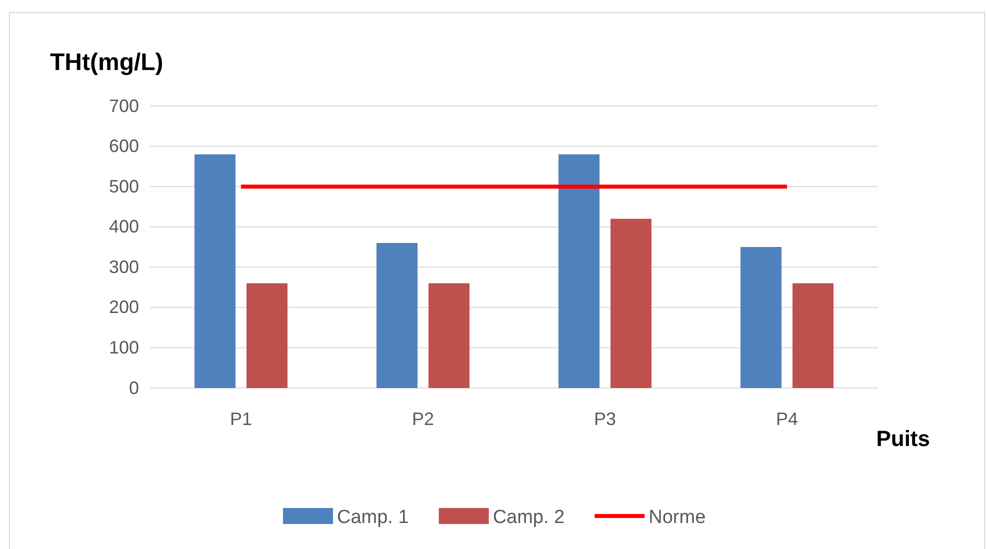 This screenshot has width=986, height=549. What do you see at coordinates (423, 419) in the screenshot?
I see `x-tick-label: P2` at bounding box center [423, 419].